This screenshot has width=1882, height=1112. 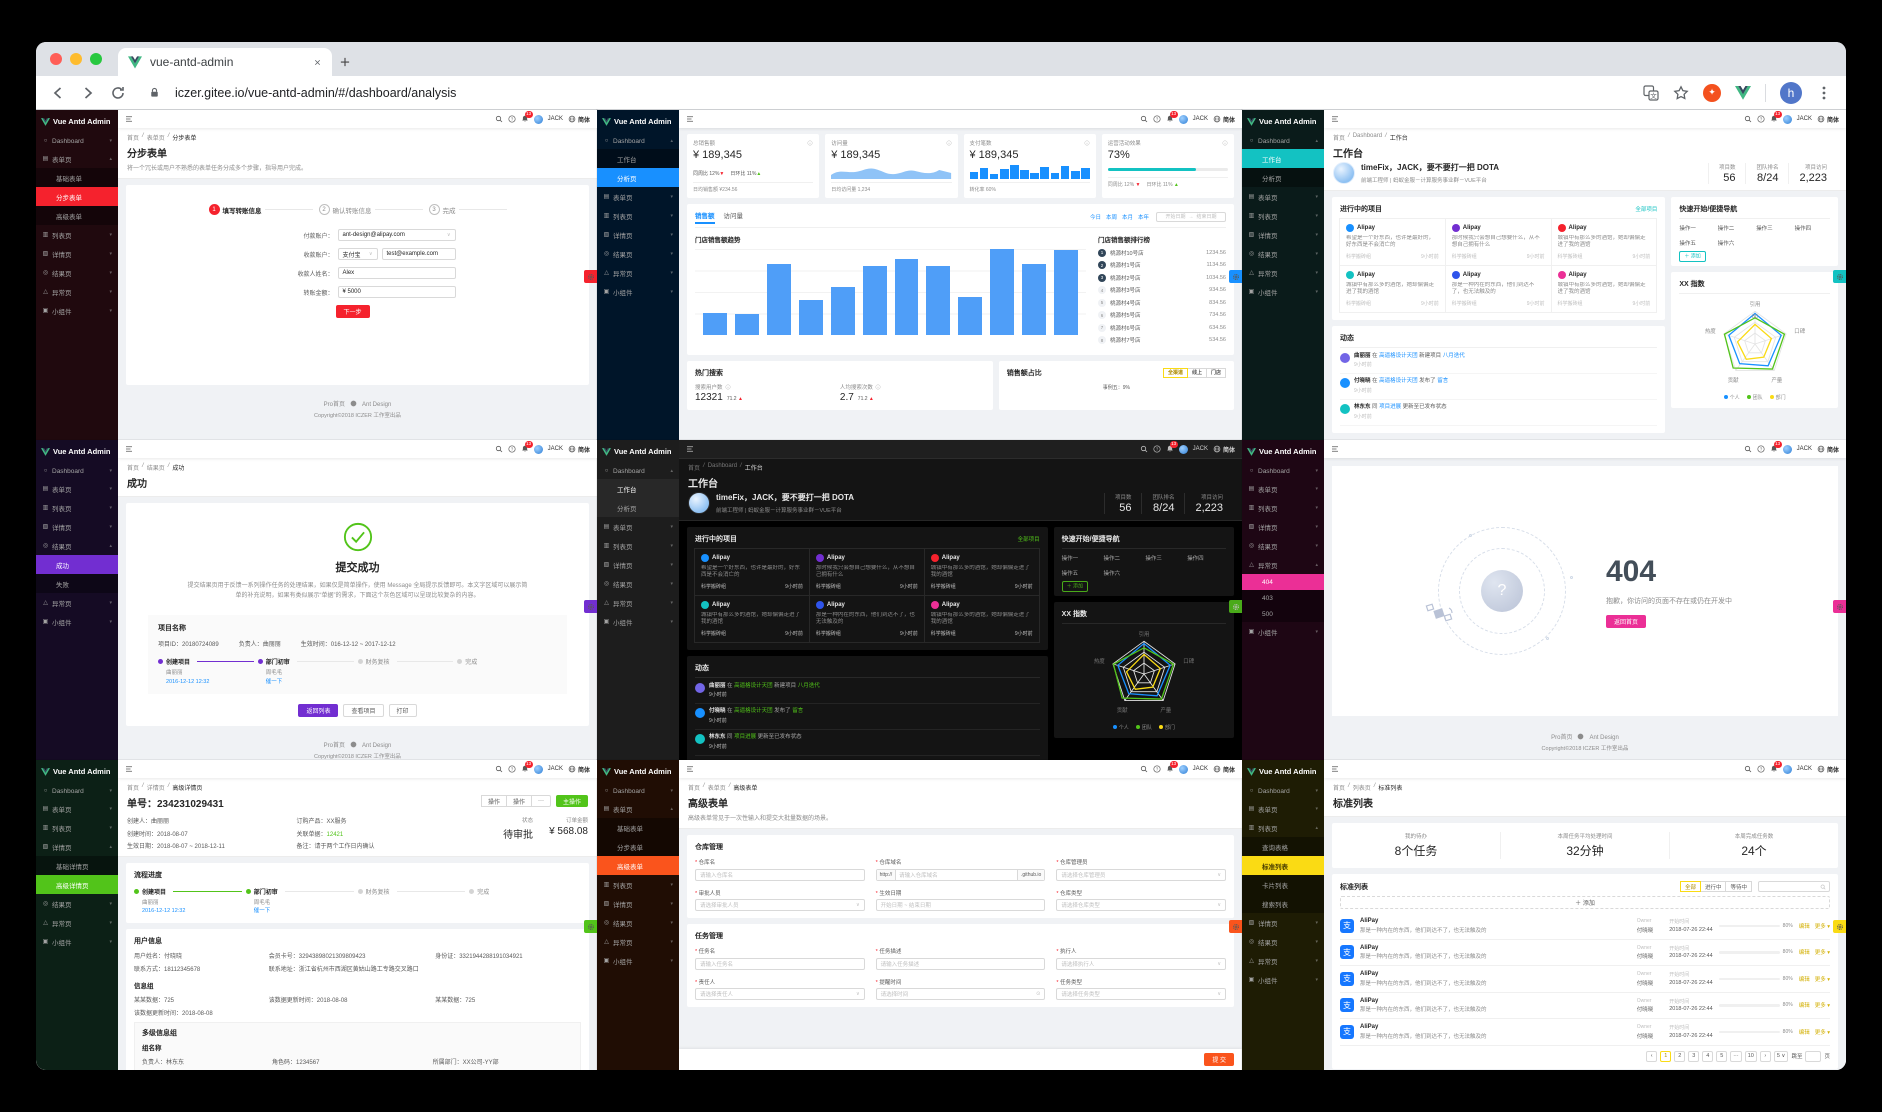 What do you see at coordinates (1813, 1056) in the screenshot?
I see `jump-page-input` at bounding box center [1813, 1056].